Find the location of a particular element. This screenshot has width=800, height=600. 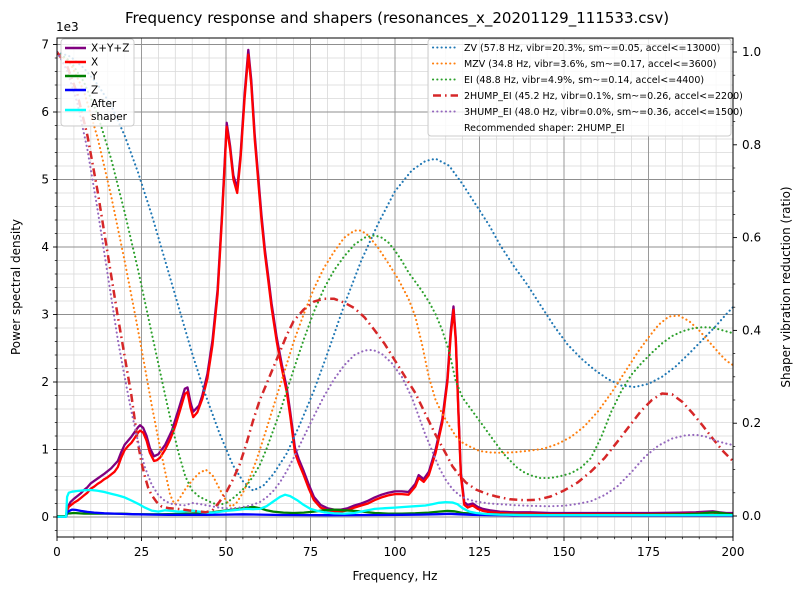

legend-label: X is located at coordinates (94, 63).